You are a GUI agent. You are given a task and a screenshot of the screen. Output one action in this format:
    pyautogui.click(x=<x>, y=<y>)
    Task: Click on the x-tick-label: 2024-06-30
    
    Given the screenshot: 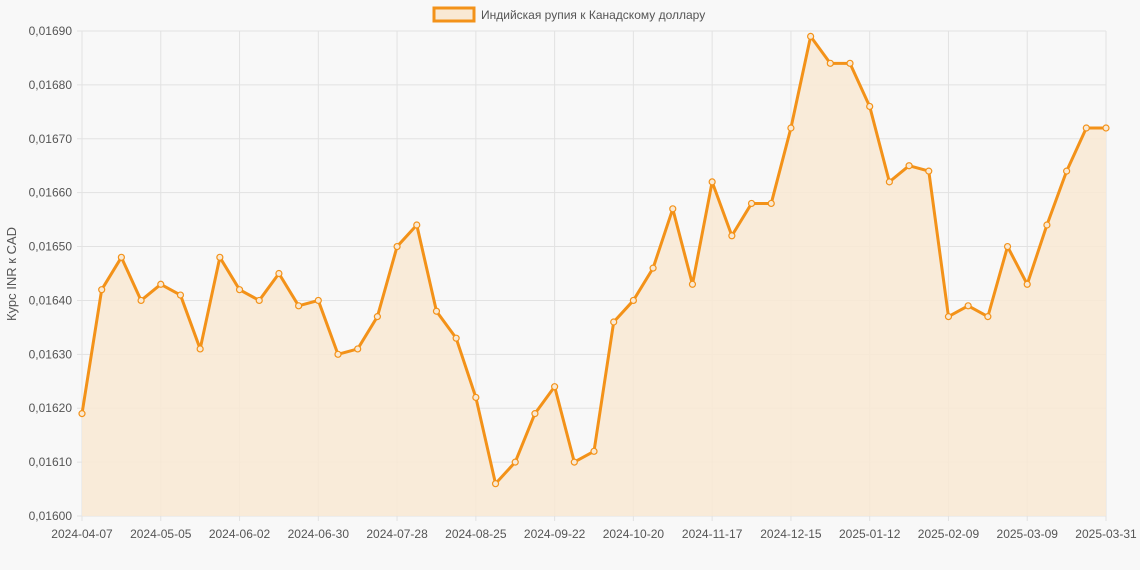 What is the action you would take?
    pyautogui.click(x=319, y=534)
    